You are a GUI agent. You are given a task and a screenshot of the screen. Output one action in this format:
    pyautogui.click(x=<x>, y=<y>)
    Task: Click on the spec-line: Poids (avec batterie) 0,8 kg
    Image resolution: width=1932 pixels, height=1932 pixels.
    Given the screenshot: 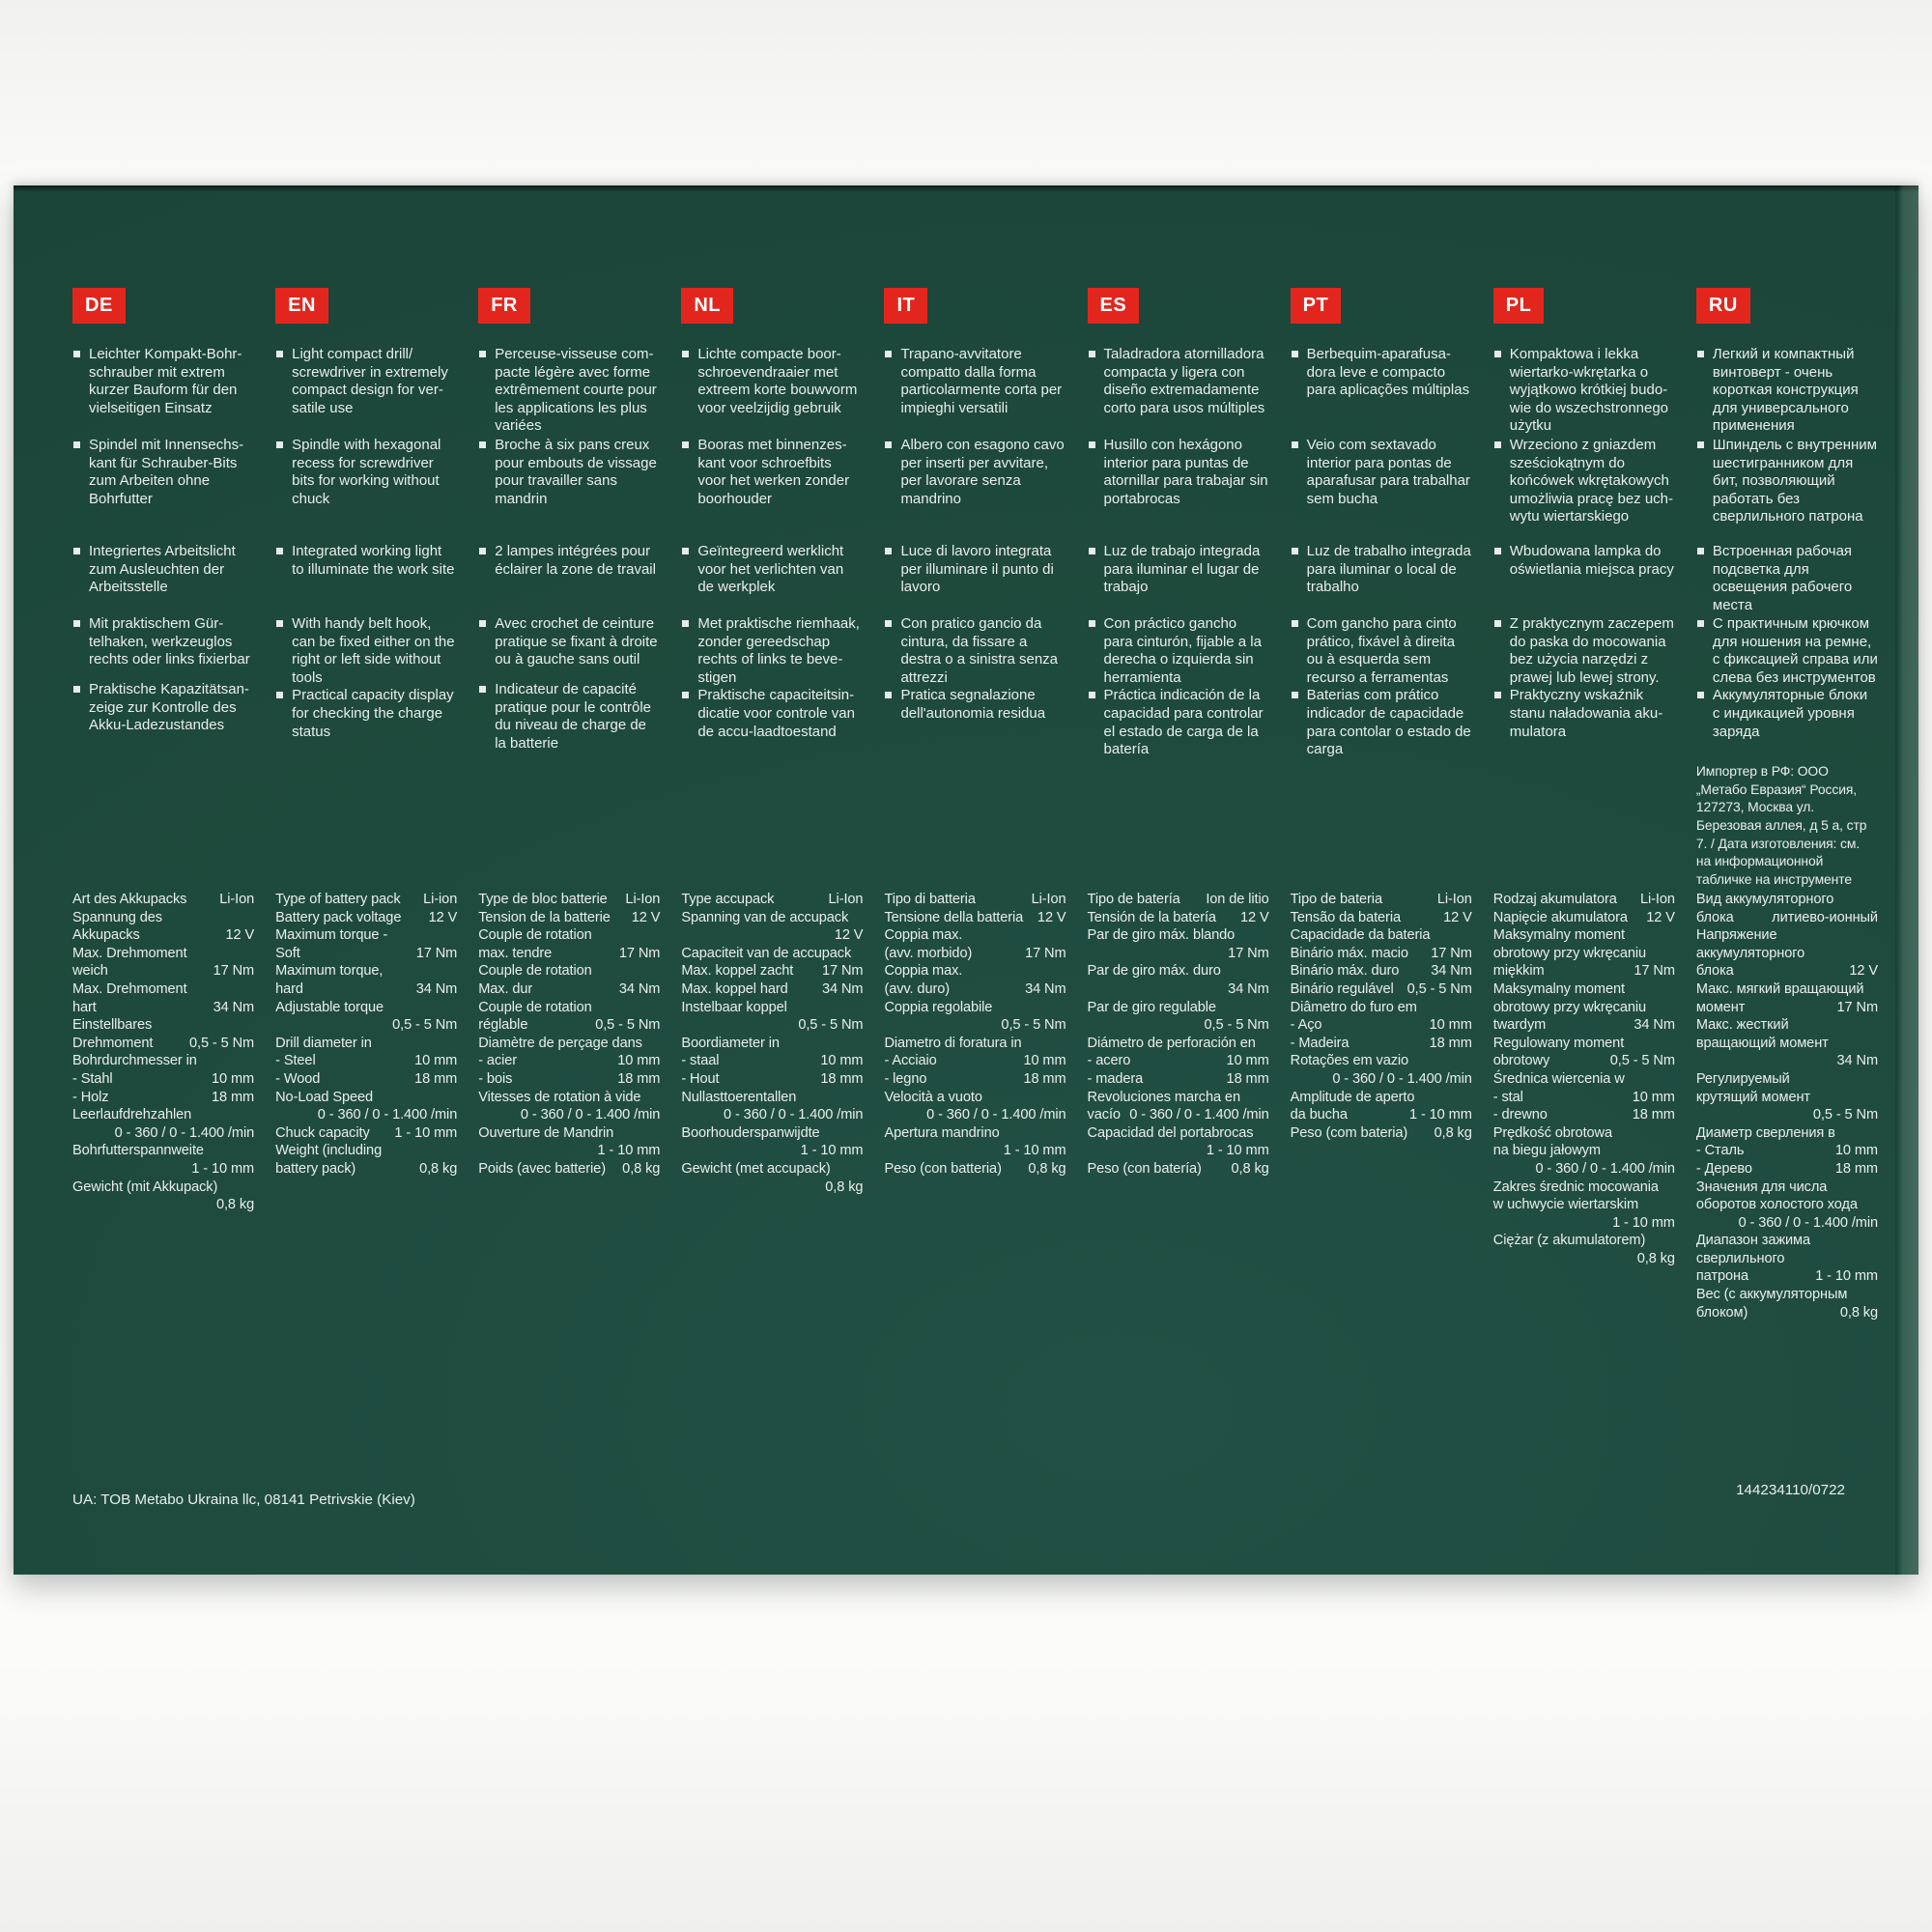 What is the action you would take?
    pyautogui.click(x=569, y=1169)
    